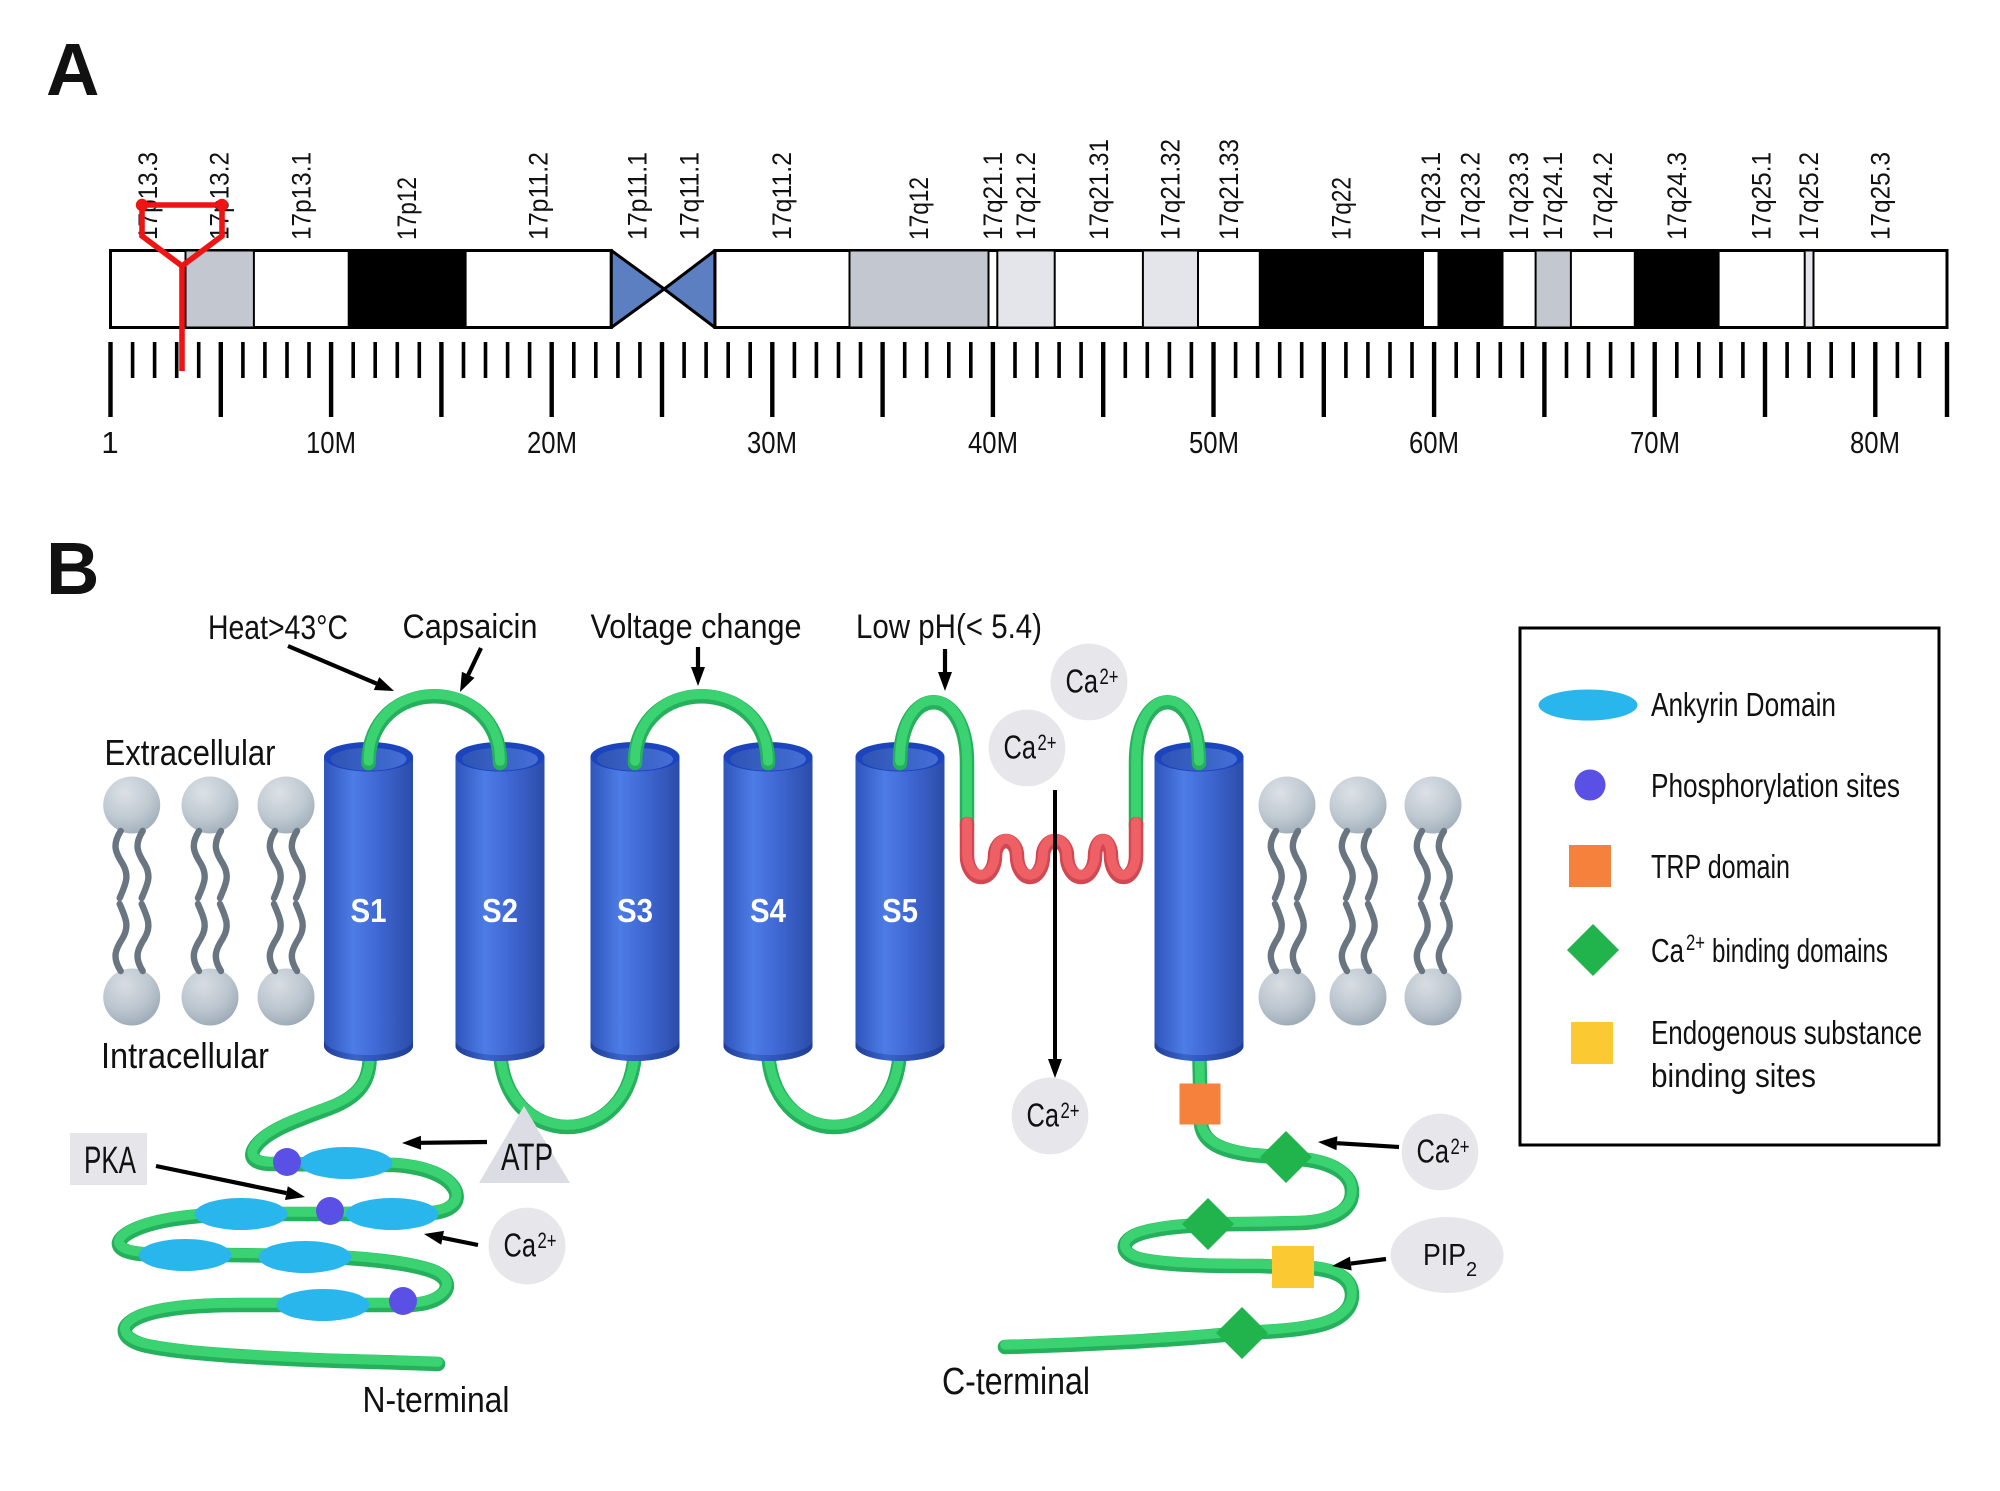 This screenshot has height=1491, width=2000. Describe the element at coordinates (1809, 196) in the screenshot. I see `svg-text: 17q25.2` at that location.